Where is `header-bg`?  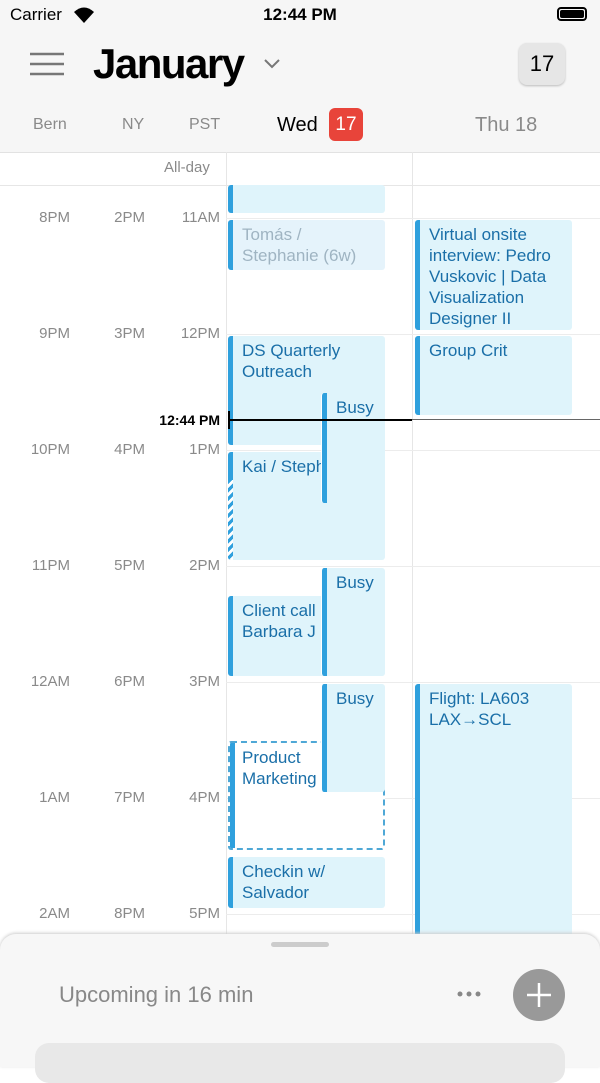
header-bg is located at coordinates (300, 76).